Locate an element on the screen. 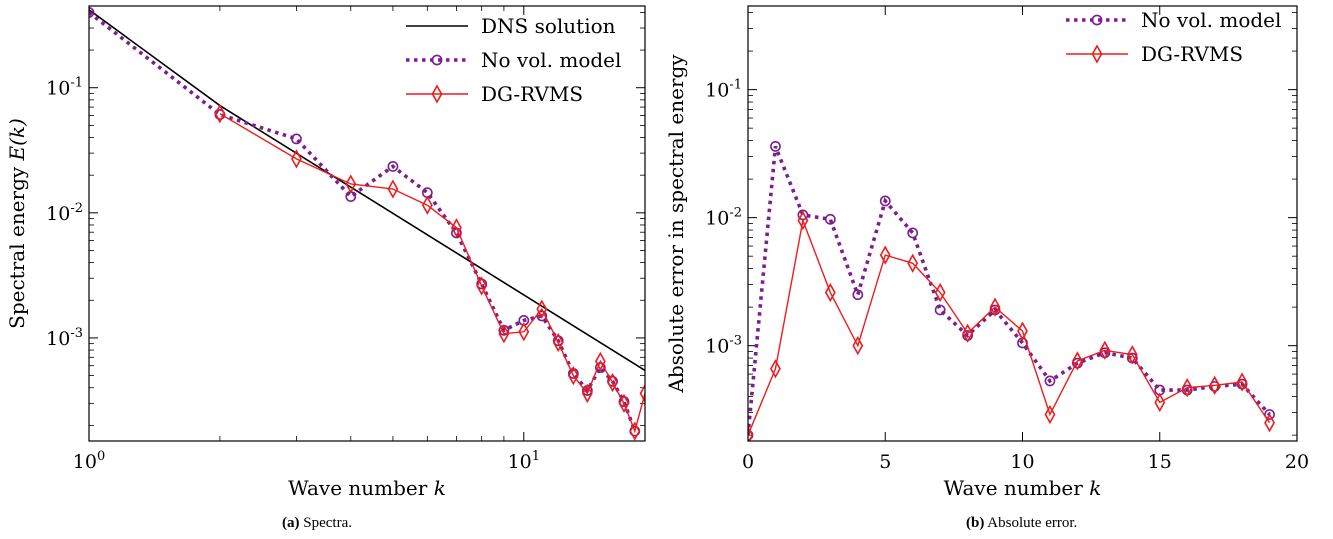 This screenshot has height=539, width=1333. legend-label: DNS solution is located at coordinates (548, 26).